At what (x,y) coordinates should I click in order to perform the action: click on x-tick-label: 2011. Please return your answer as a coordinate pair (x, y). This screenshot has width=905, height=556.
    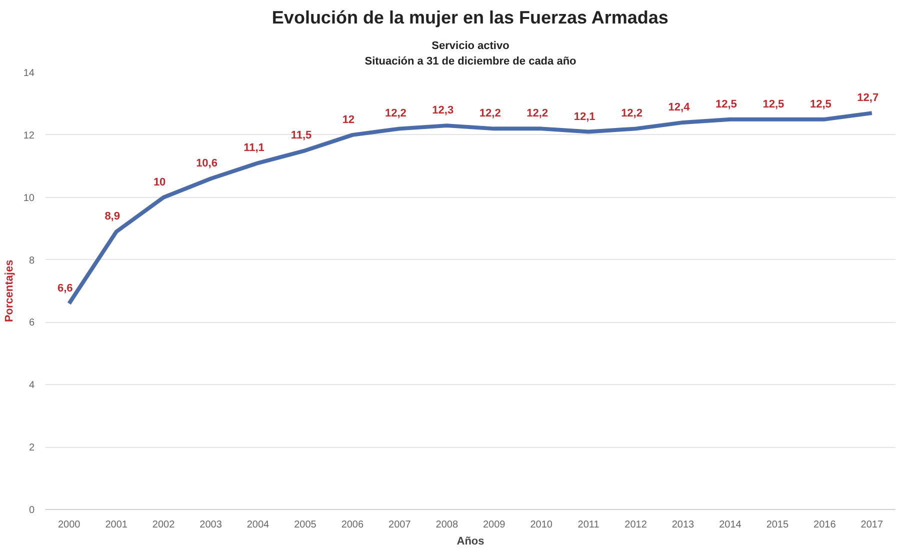
    Looking at the image, I should click on (589, 525).